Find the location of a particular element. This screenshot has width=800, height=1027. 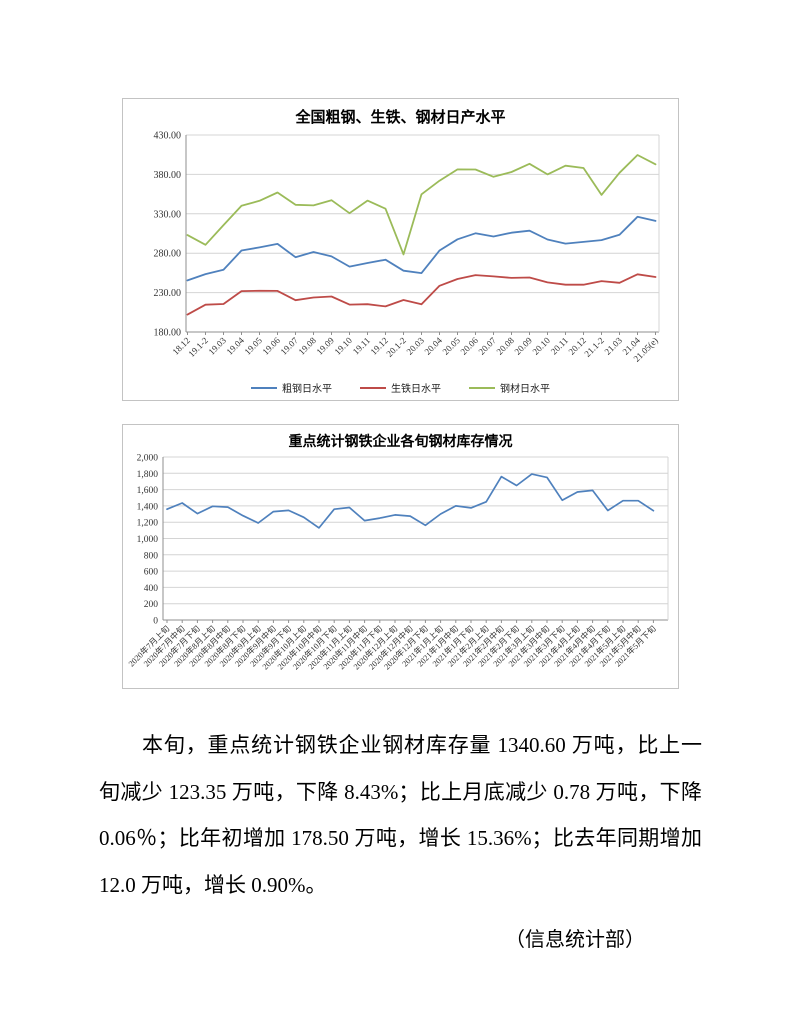

svg-text: 20.07 is located at coordinates (488, 346).